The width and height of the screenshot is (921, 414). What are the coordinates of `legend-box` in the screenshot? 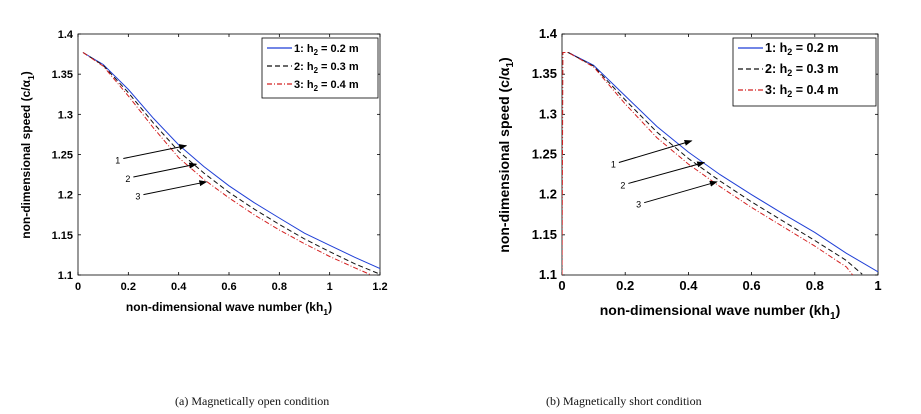 It's located at (804, 72).